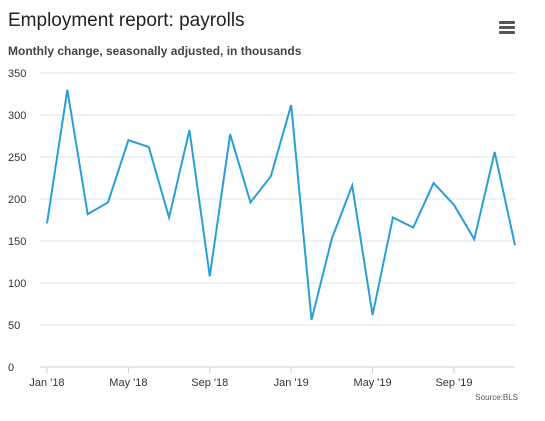  What do you see at coordinates (209, 383) in the screenshot?
I see `x-tick-label: Sep '18` at bounding box center [209, 383].